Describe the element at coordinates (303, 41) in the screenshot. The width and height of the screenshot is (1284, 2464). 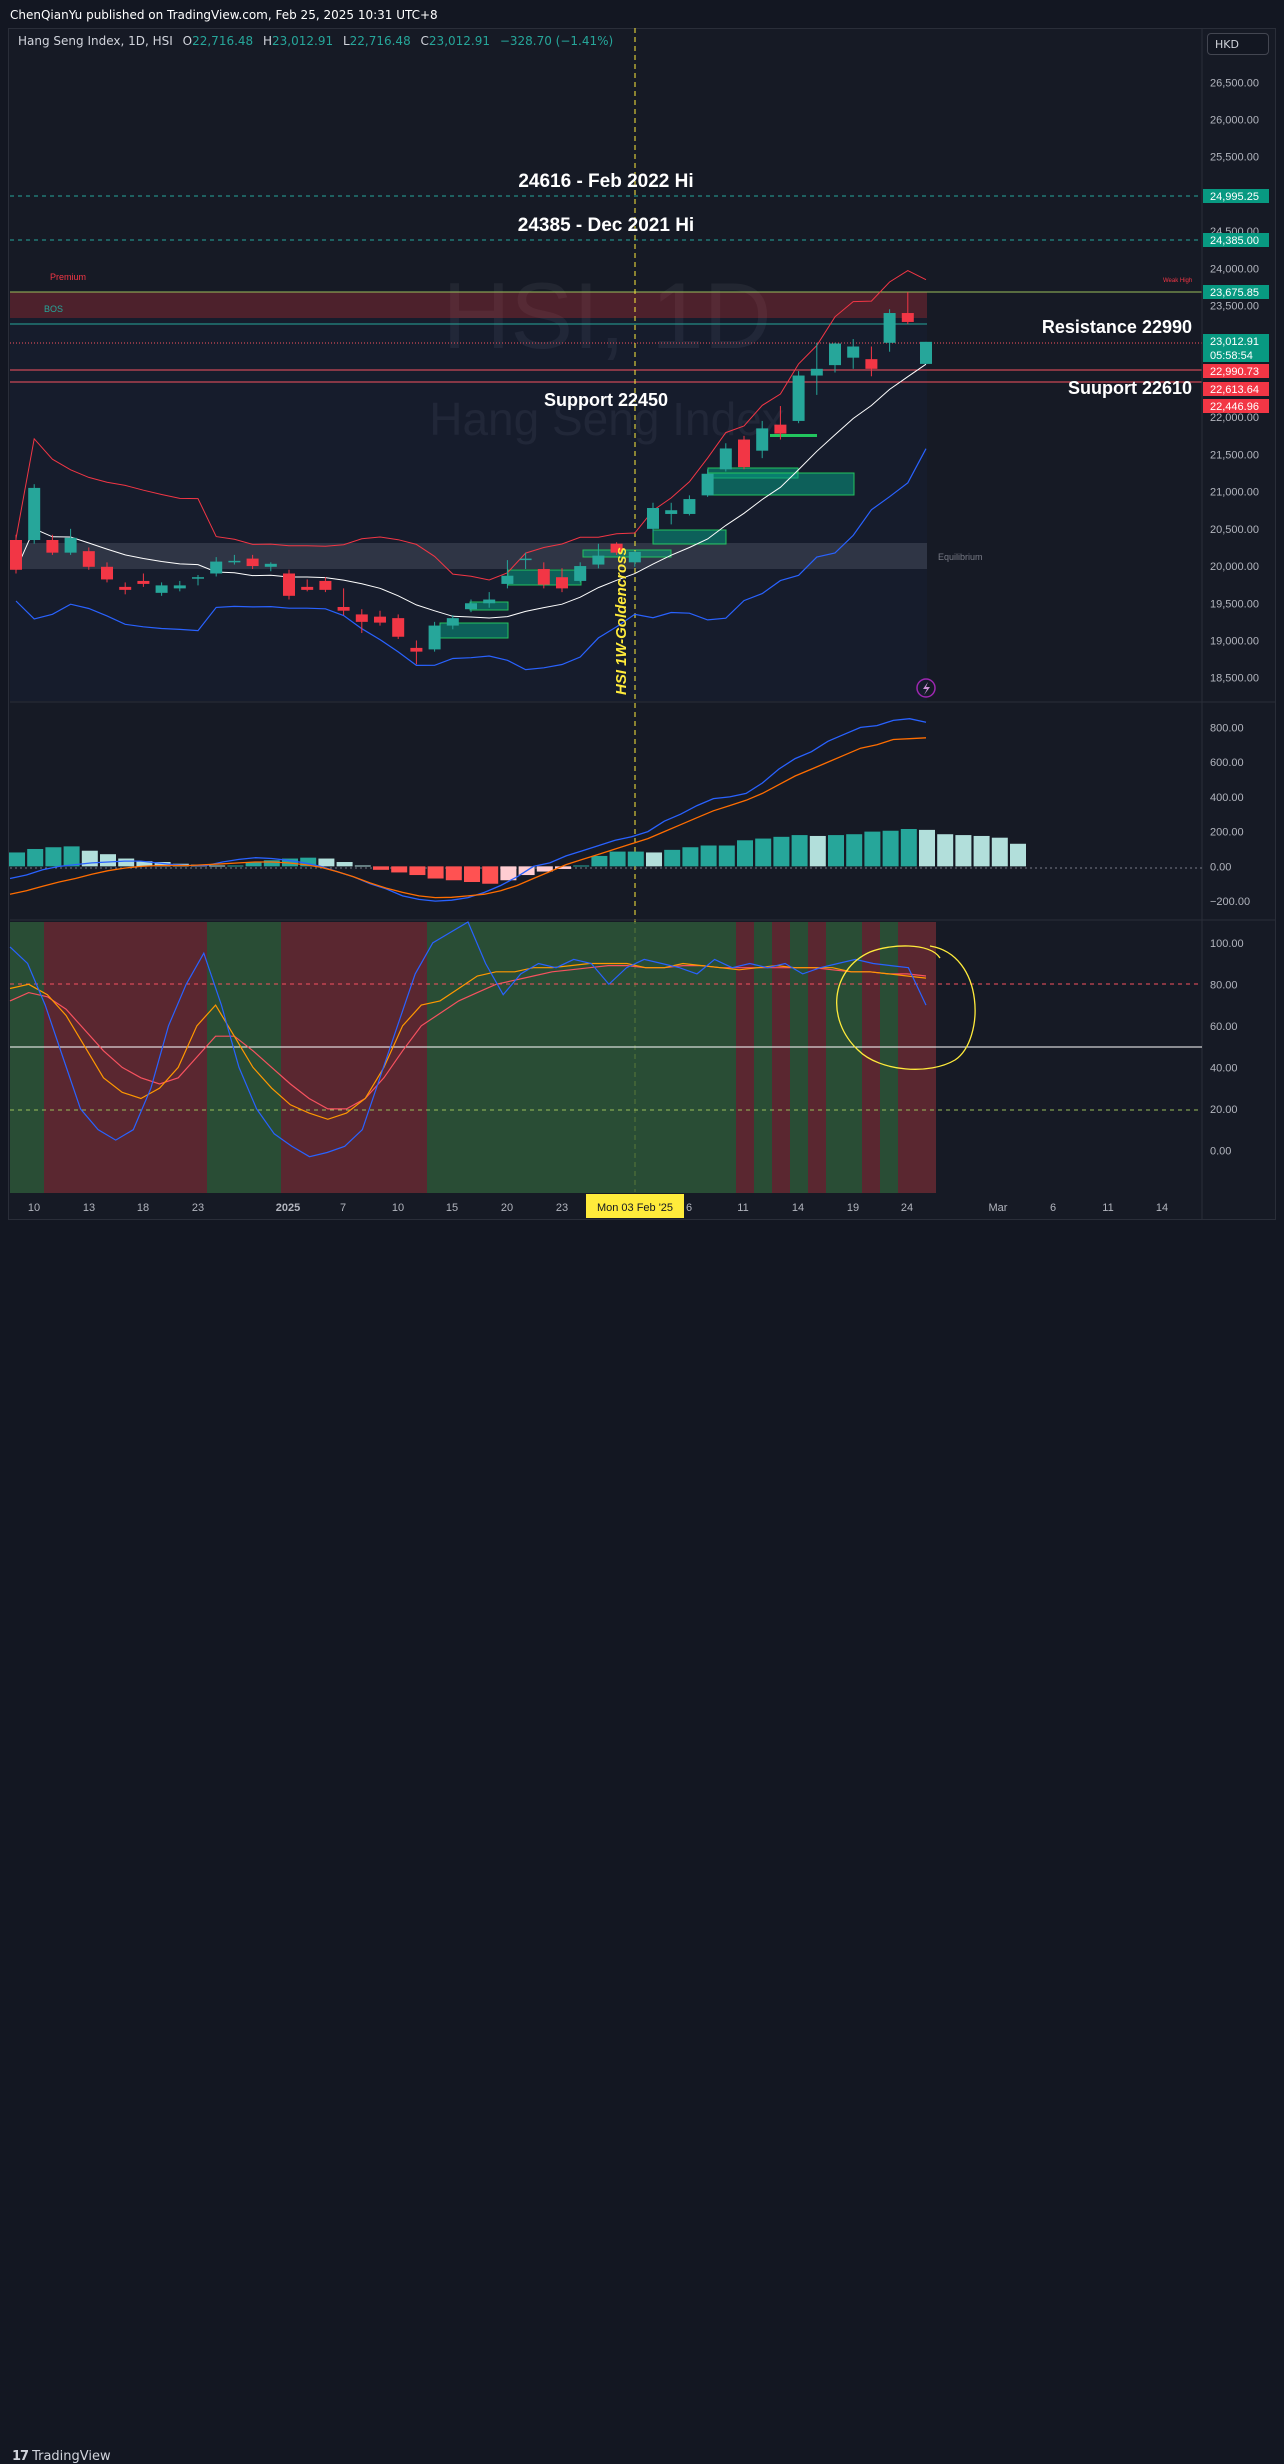
I see `high-value: 23,012.91` at that location.